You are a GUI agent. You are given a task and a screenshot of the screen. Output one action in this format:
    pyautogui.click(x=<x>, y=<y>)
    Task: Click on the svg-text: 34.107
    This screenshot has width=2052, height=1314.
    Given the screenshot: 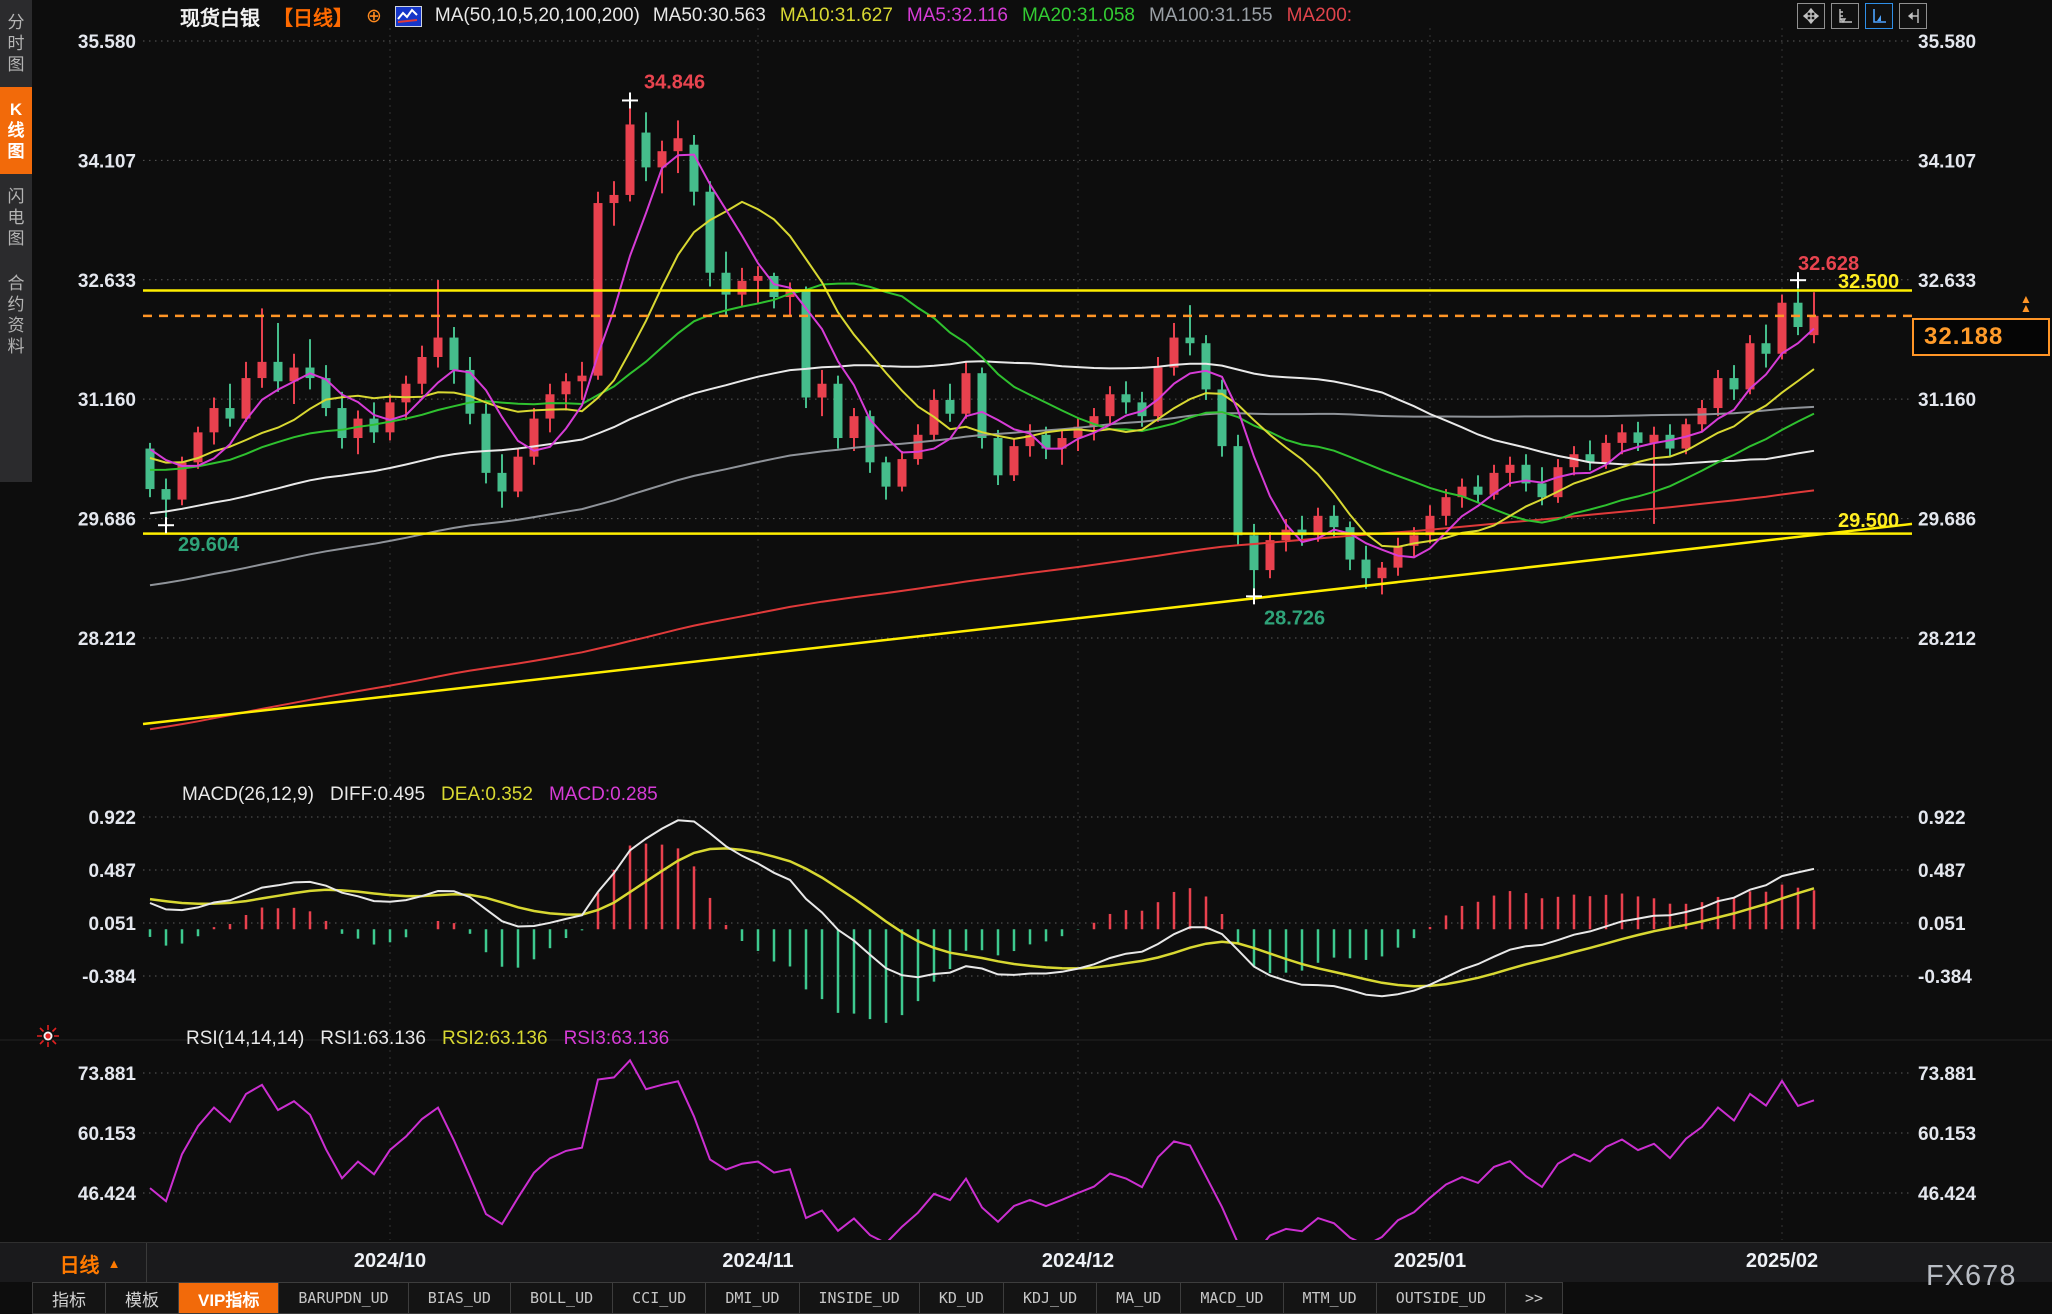 What is the action you would take?
    pyautogui.click(x=1947, y=161)
    